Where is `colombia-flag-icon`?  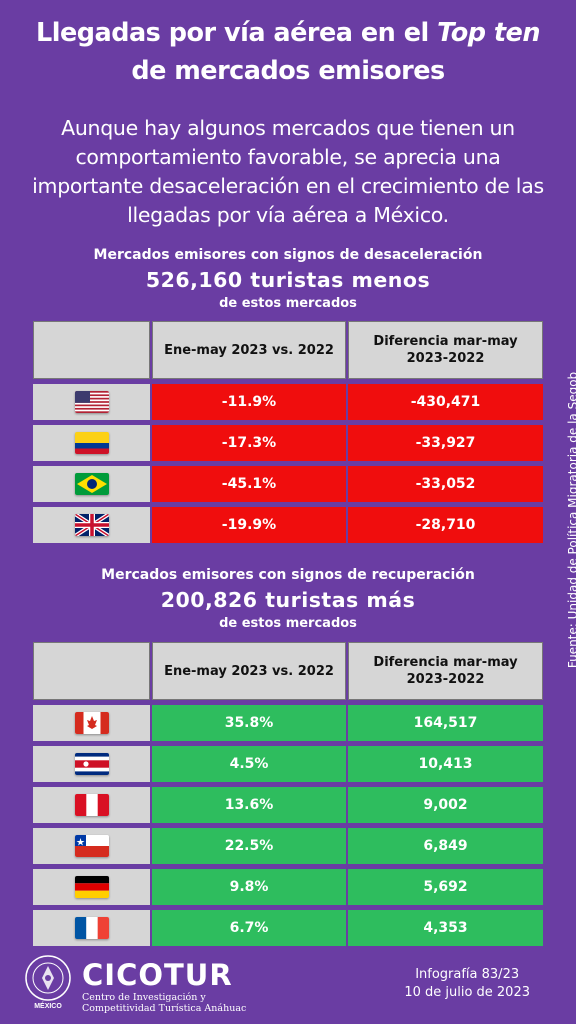
colombia-flag-icon is located at coordinates (91, 443).